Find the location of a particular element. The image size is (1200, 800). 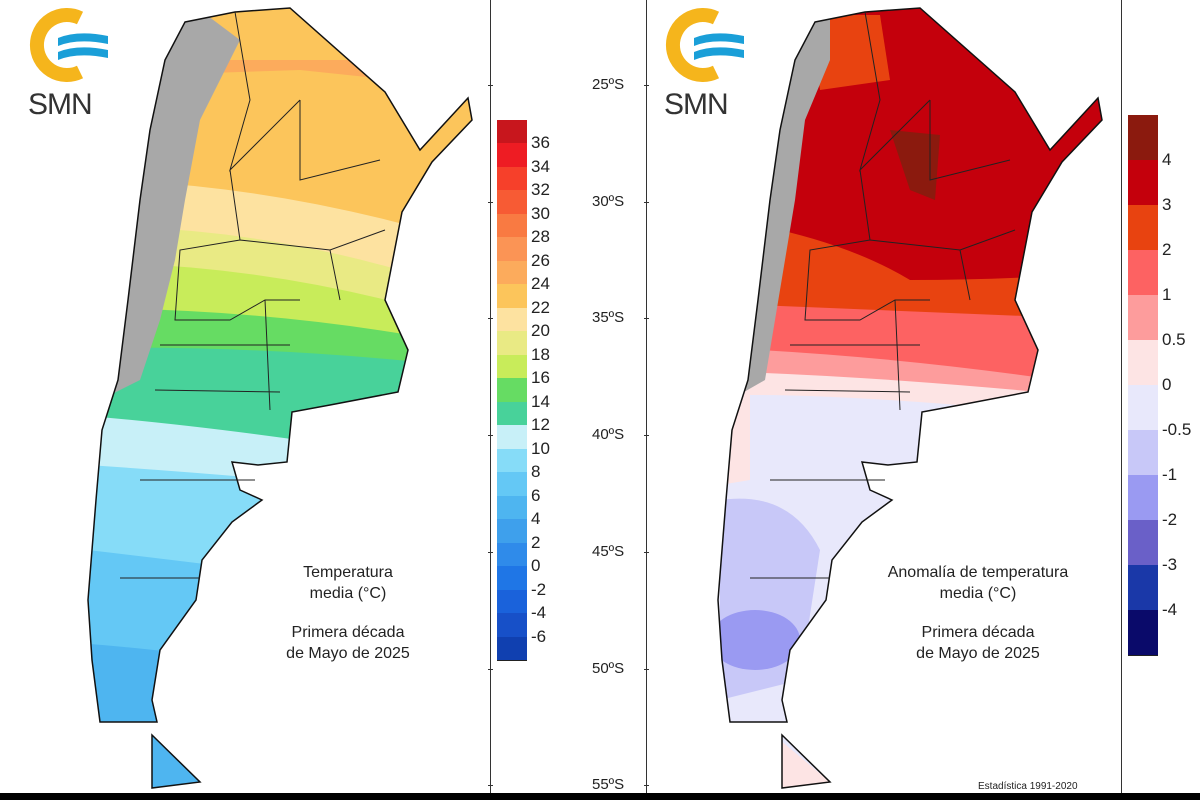

period-line-1: Primera década is located at coordinates (978, 632).